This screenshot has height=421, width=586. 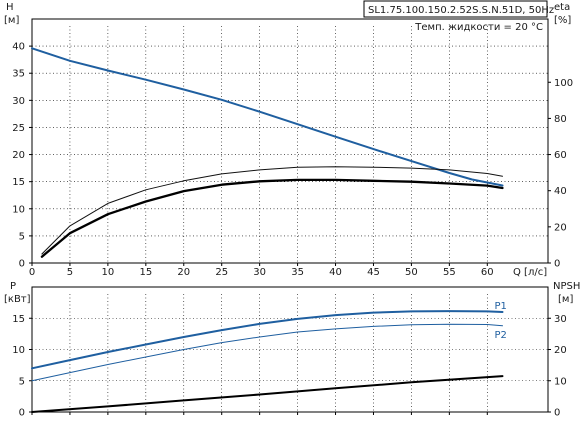 I want to click on y-right-tick-label: 100, so click(x=563, y=83).